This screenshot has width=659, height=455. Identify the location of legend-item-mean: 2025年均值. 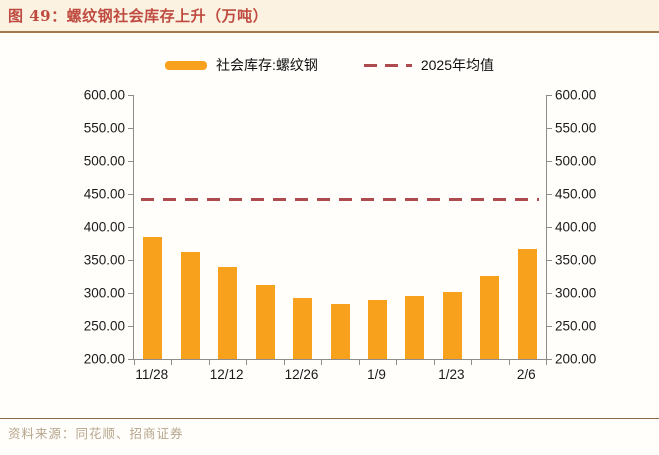
(429, 65).